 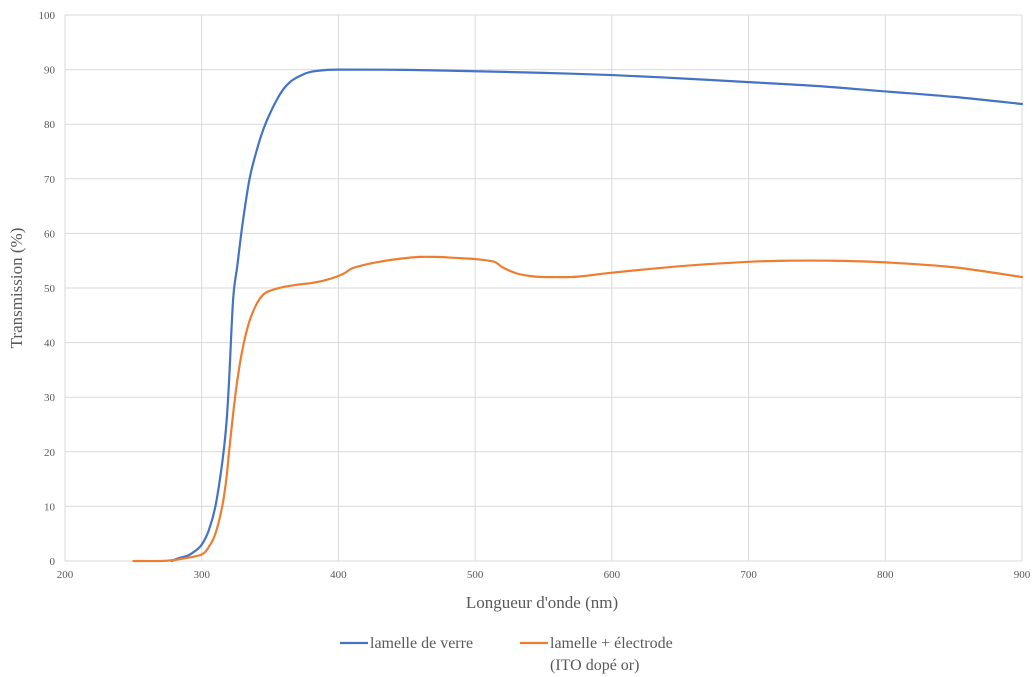 I want to click on x-tick-labels: 200 300 400 500 600 700 800 900, so click(x=544, y=575).